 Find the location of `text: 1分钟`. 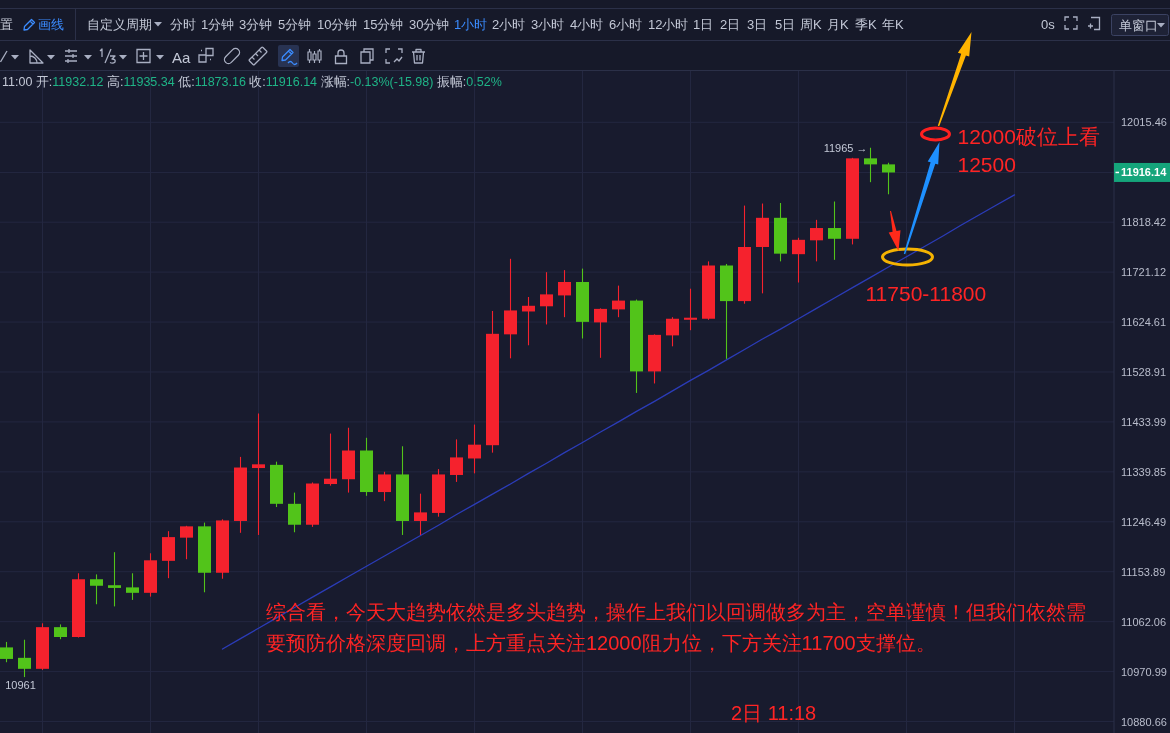

text: 1分钟 is located at coordinates (218, 24).